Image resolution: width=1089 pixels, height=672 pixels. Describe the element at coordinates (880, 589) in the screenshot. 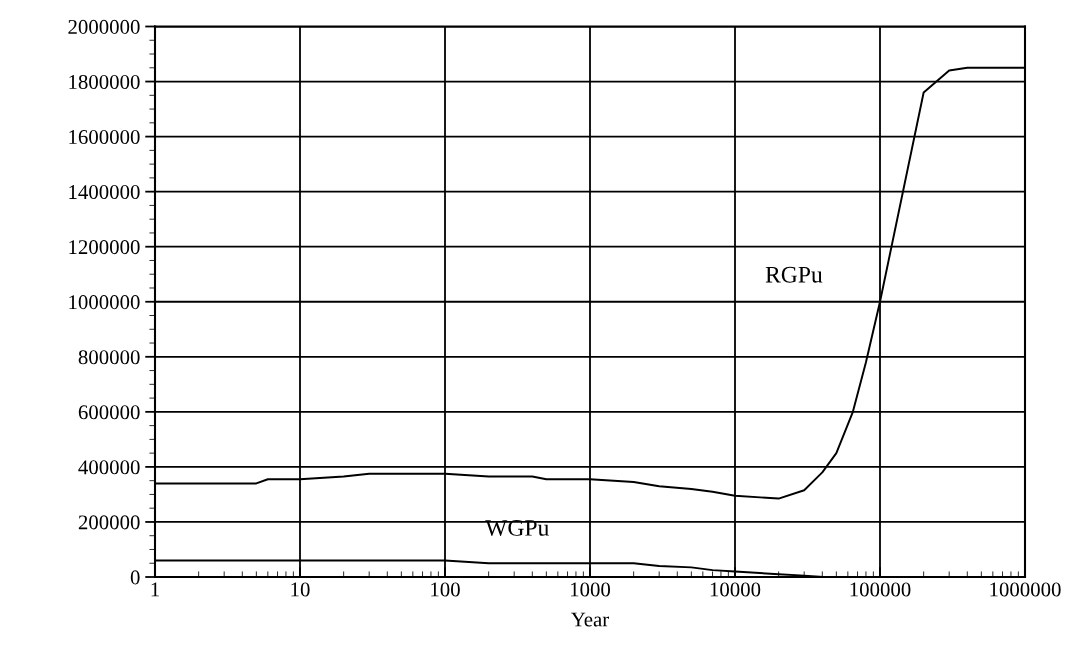

I see `x-tick-label: 100000` at that location.